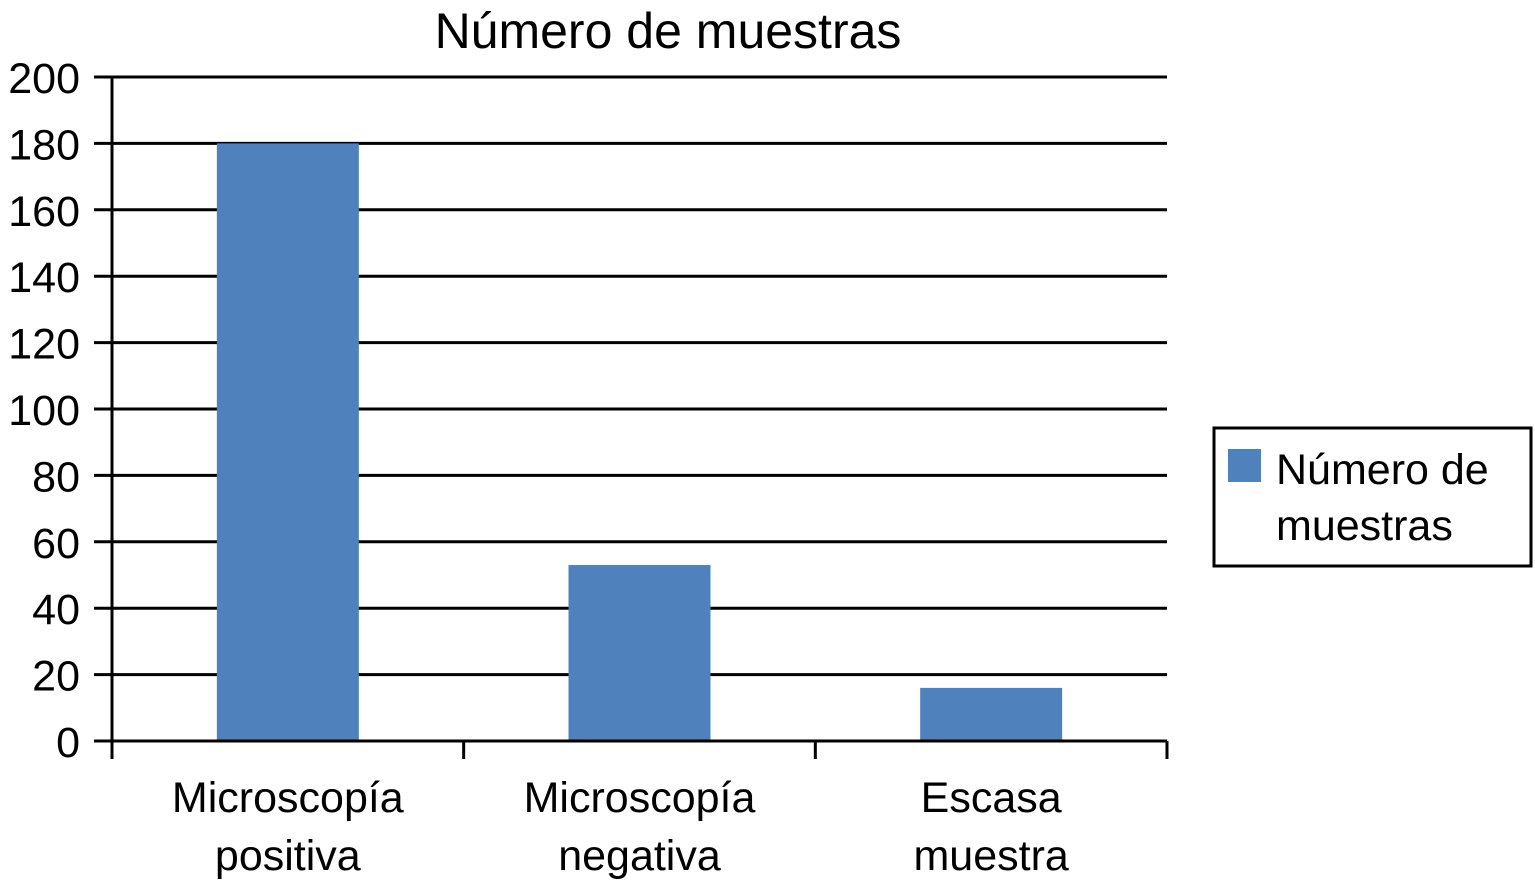  Describe the element at coordinates (44, 345) in the screenshot. I see `y-tick-label: 120` at that location.